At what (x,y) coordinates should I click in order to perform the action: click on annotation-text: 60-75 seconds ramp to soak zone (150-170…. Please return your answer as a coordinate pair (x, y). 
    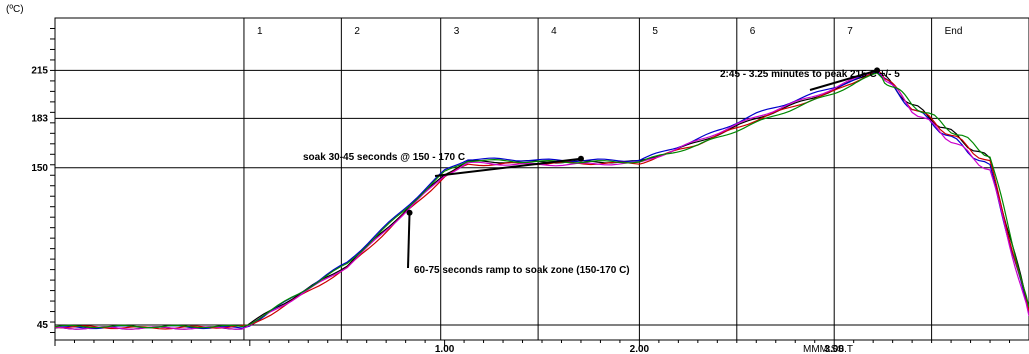
    Looking at the image, I should click on (522, 270).